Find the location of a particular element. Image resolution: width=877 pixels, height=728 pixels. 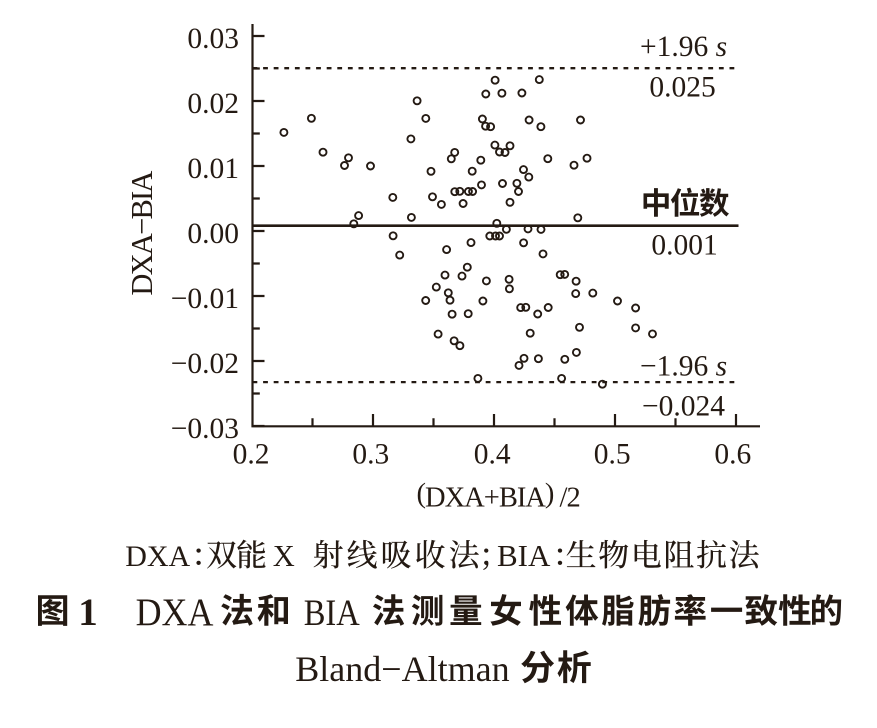

svg-text: (DXA+BIA) /2 is located at coordinates (498, 495).